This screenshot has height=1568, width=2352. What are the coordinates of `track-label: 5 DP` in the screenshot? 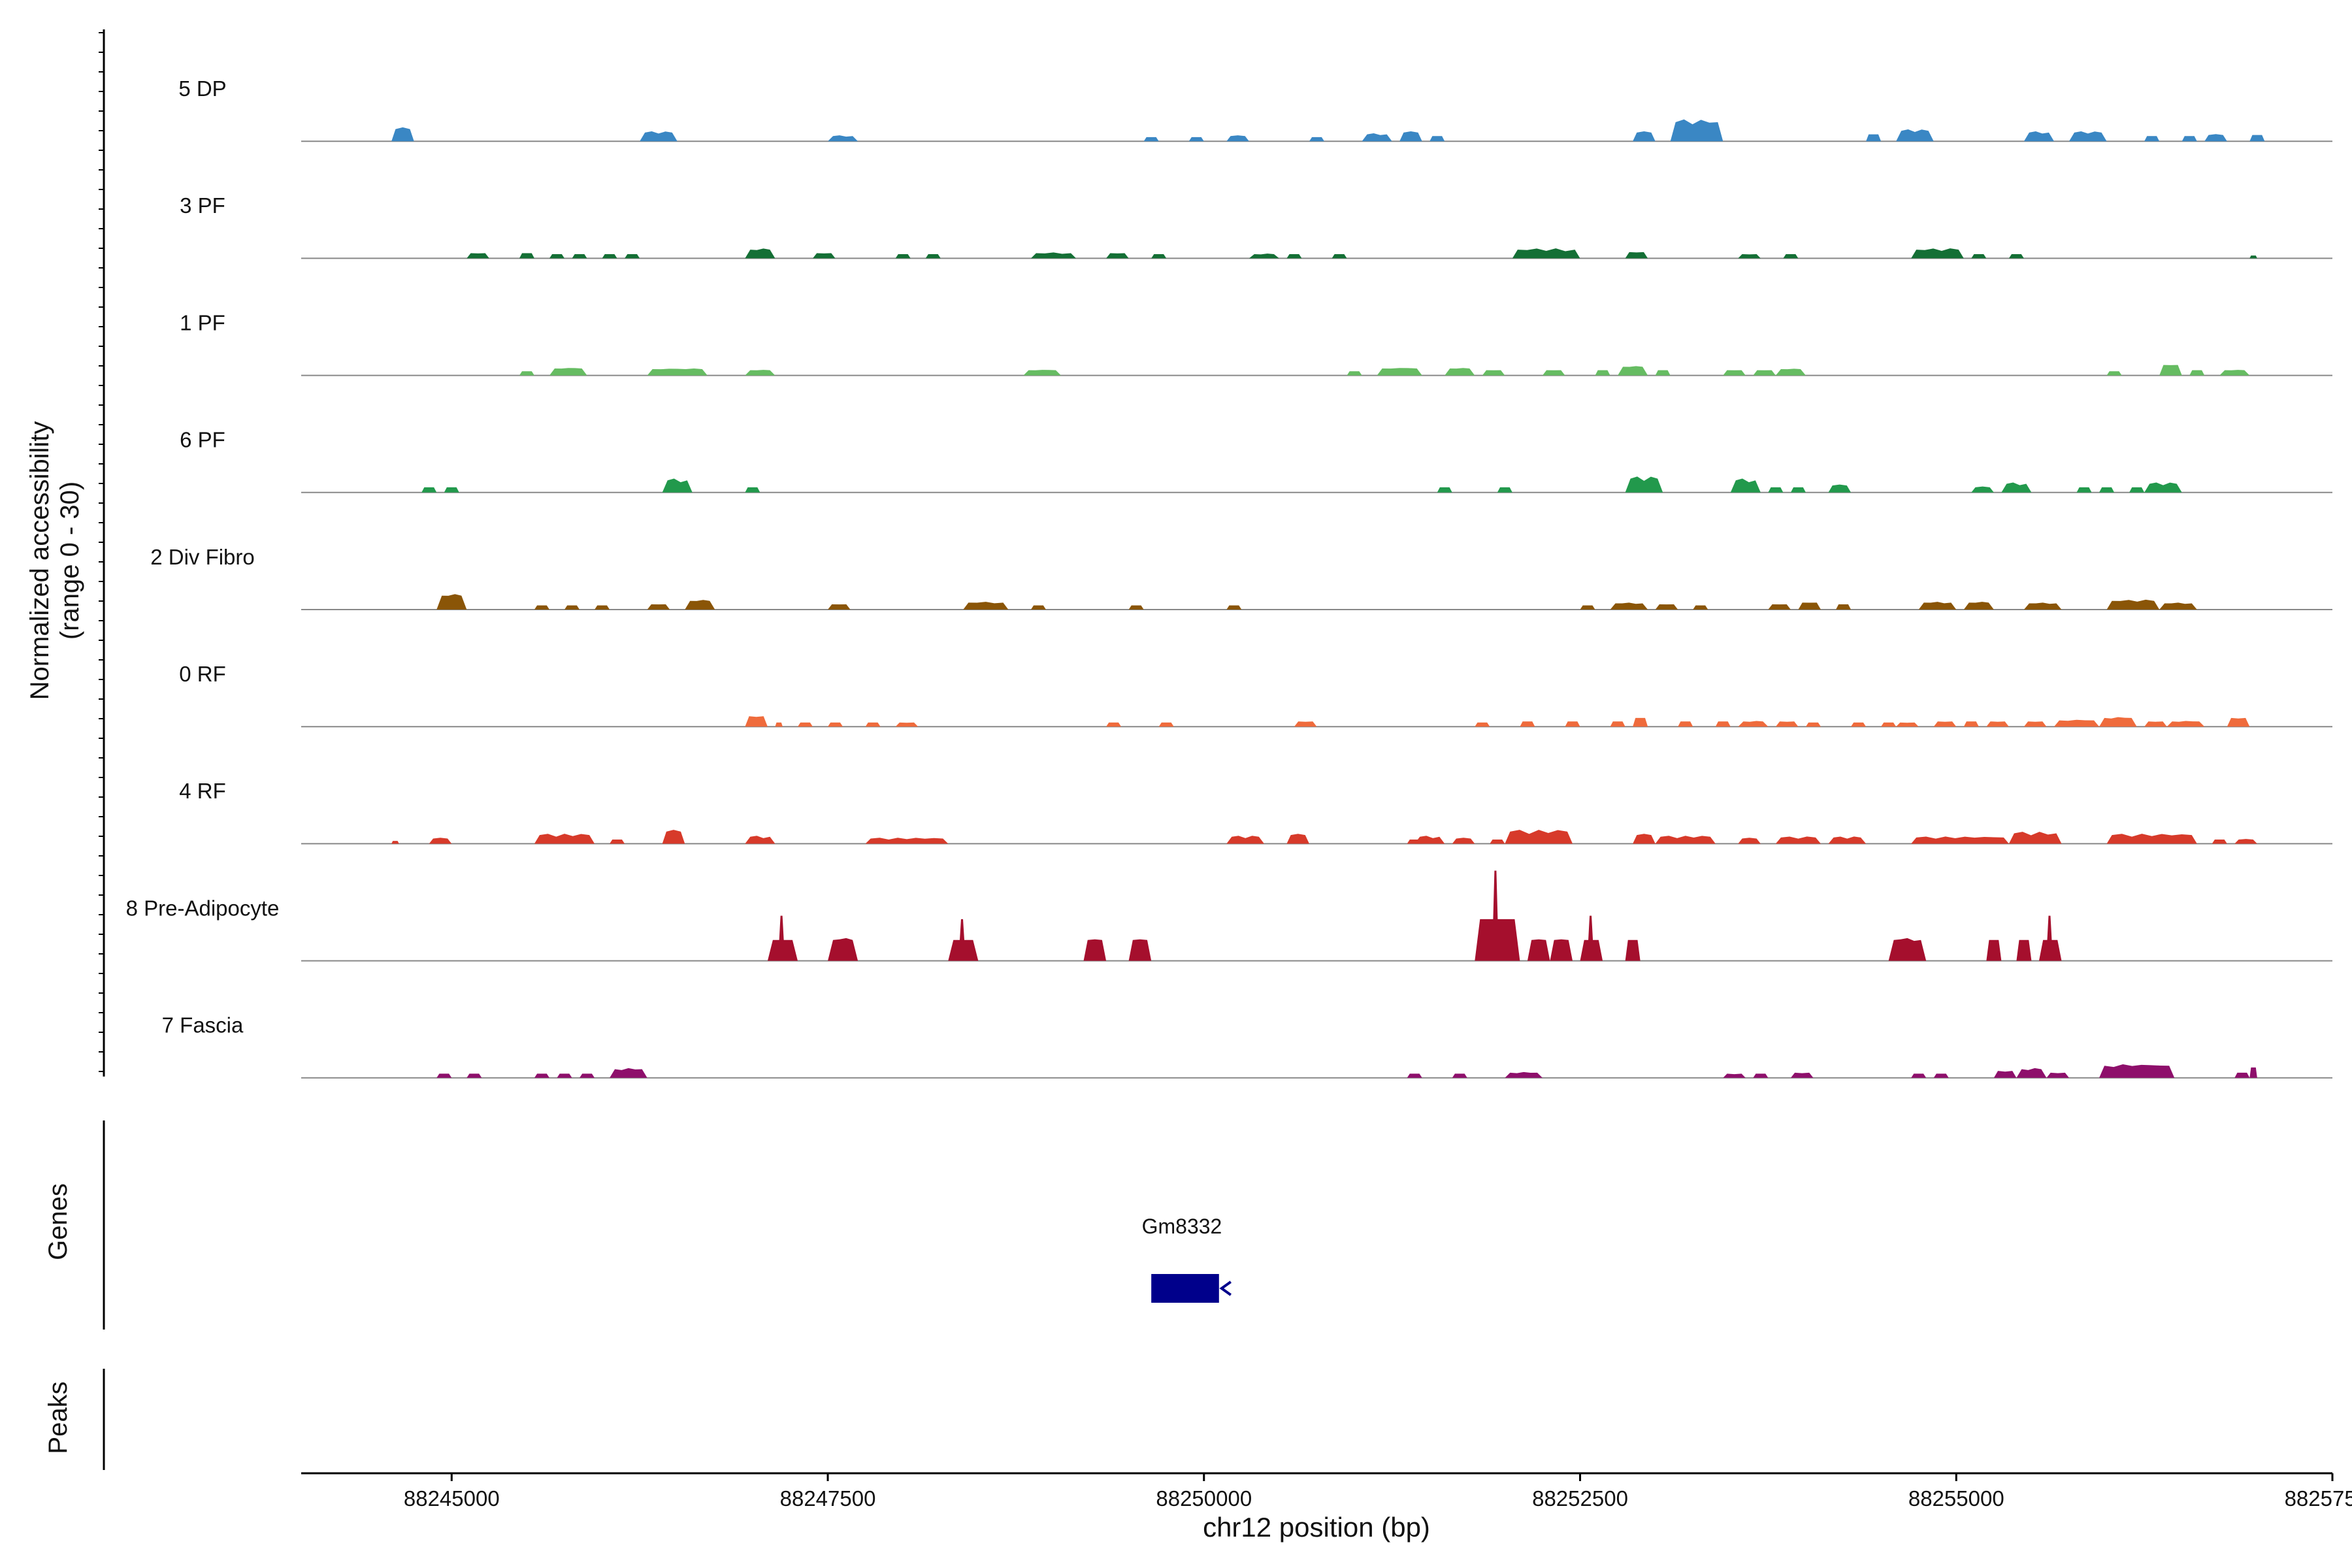 It's located at (202, 88).